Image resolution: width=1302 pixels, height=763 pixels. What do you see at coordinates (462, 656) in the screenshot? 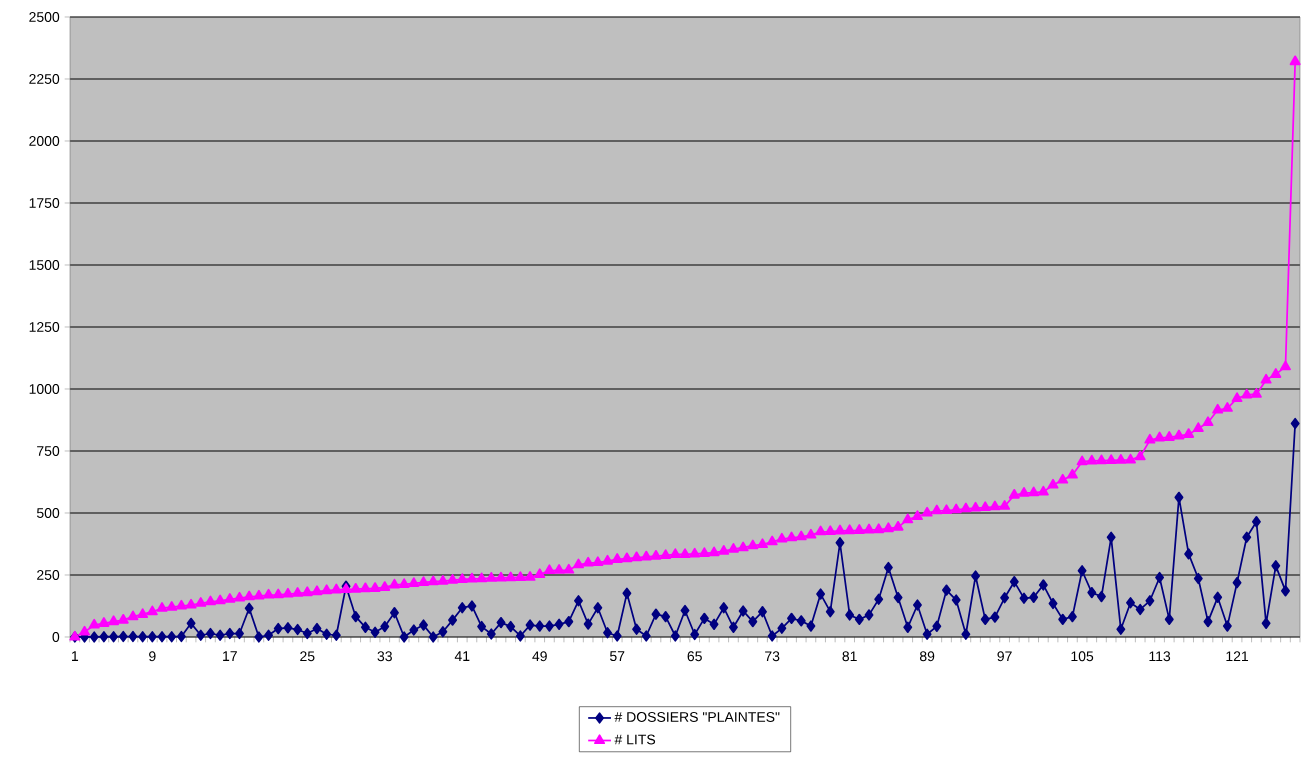
I see `x-tick-label: 41` at bounding box center [462, 656].